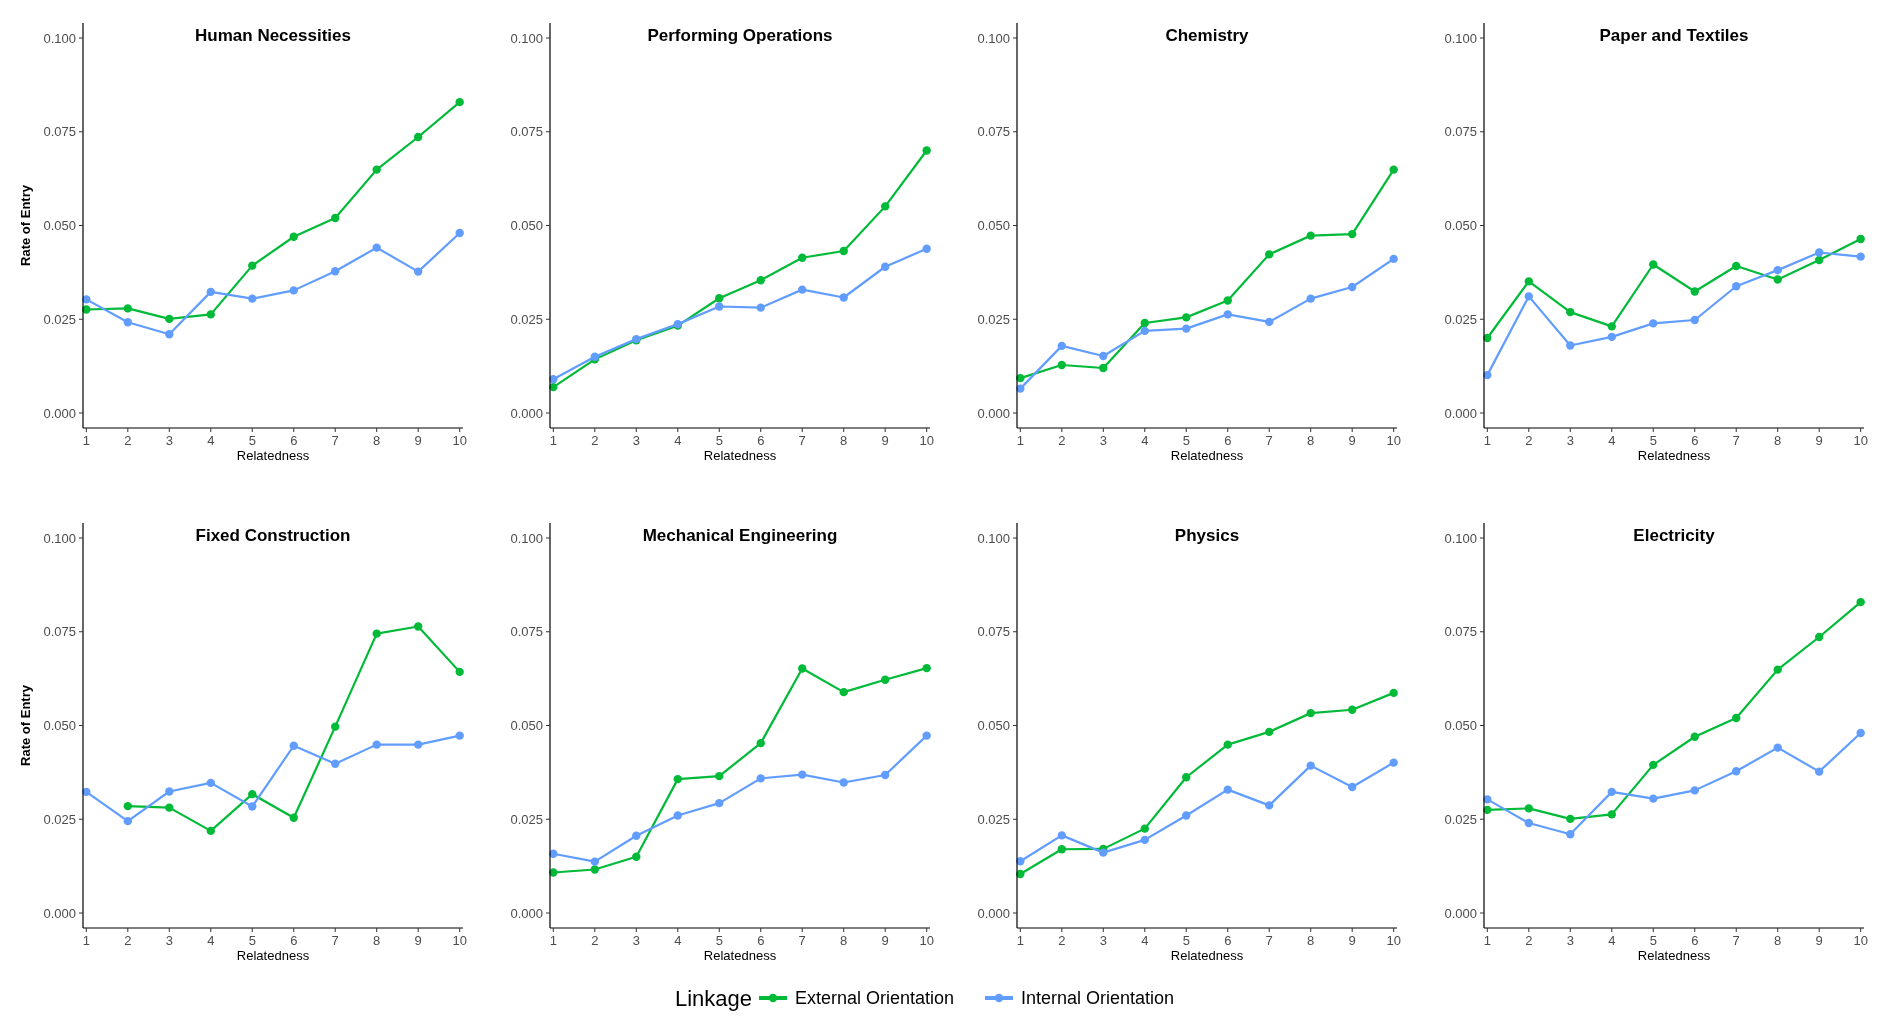  I want to click on y-tick-label: 0.050, so click(59, 226).